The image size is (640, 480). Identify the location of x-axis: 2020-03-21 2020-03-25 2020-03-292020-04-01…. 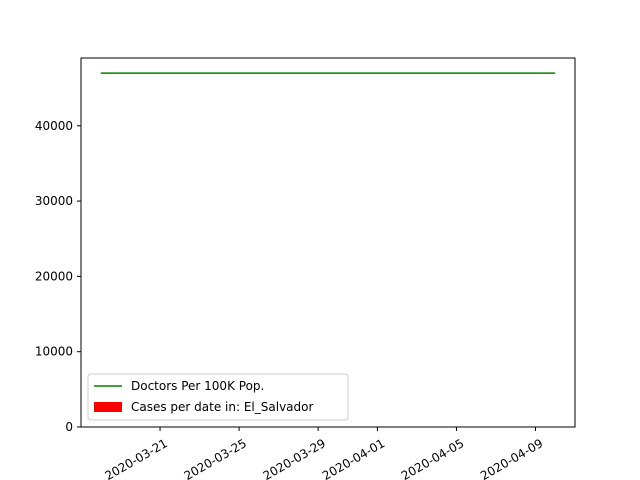
(324, 453).